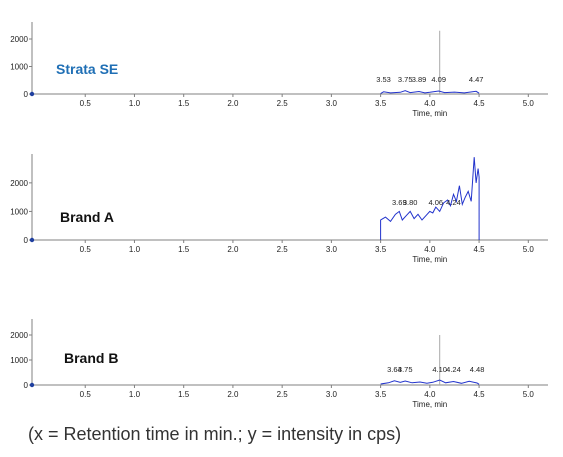 The image size is (563, 457). Describe the element at coordinates (184, 249) in the screenshot. I see `panel-1-x-tick-label: 1.5` at that location.